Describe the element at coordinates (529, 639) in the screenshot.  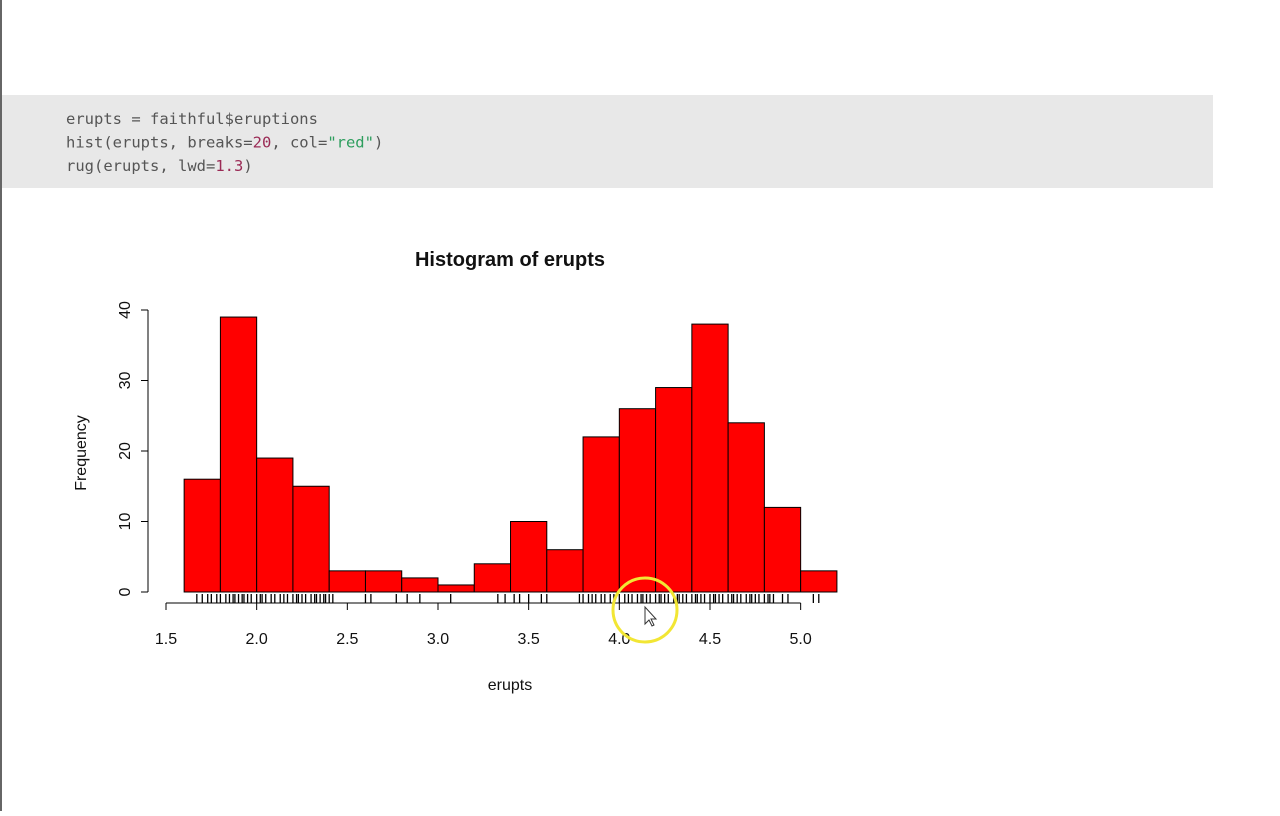
I see `x-tick-label: 3.5` at that location.